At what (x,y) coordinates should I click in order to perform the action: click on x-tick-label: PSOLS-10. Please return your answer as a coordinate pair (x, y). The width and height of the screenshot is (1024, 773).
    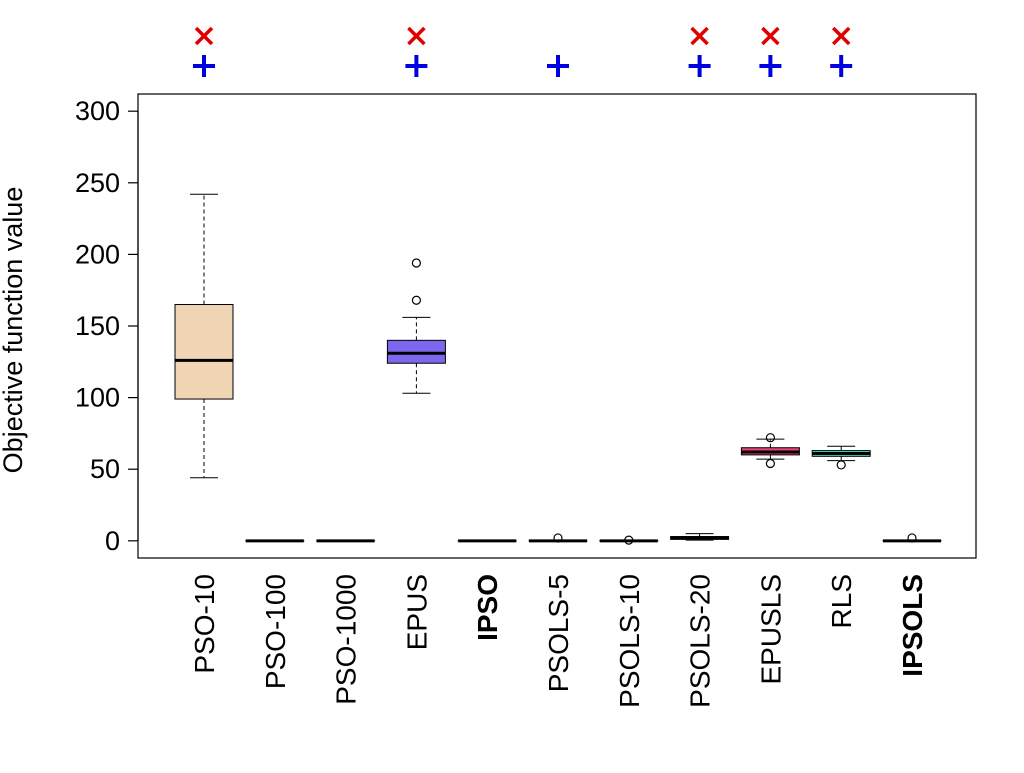
    Looking at the image, I should click on (629, 641).